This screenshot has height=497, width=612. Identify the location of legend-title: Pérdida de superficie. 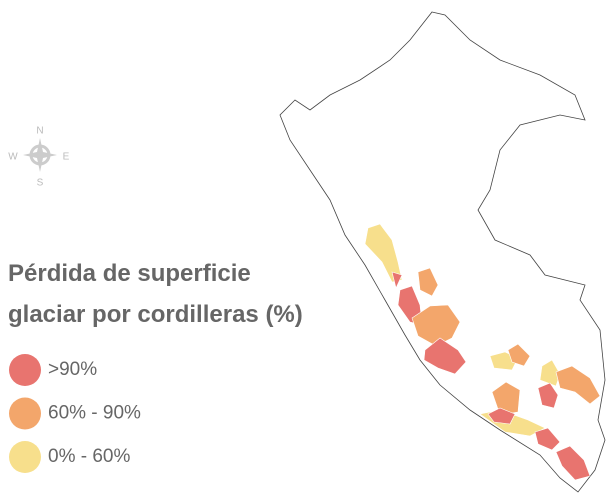
(129, 273).